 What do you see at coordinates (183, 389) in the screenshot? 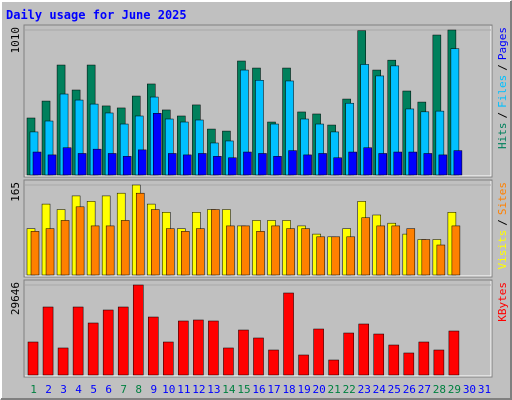
I see `x-tick-label: 11` at bounding box center [183, 389].